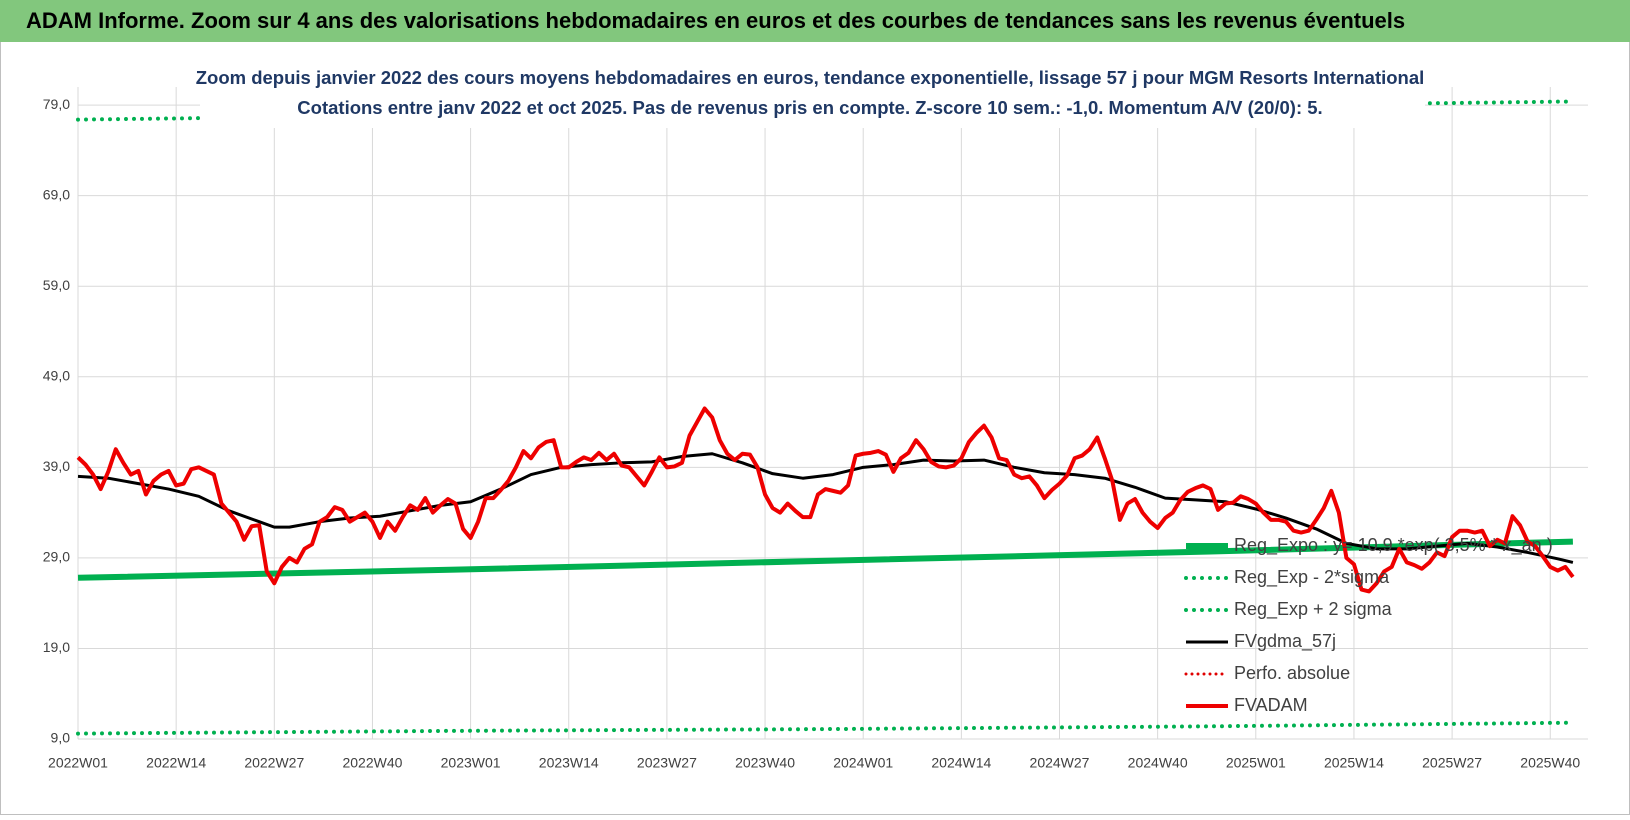 This screenshot has width=1630, height=820. What do you see at coordinates (56, 557) in the screenshot?
I see `y-tick-label: 29,0` at bounding box center [56, 557].